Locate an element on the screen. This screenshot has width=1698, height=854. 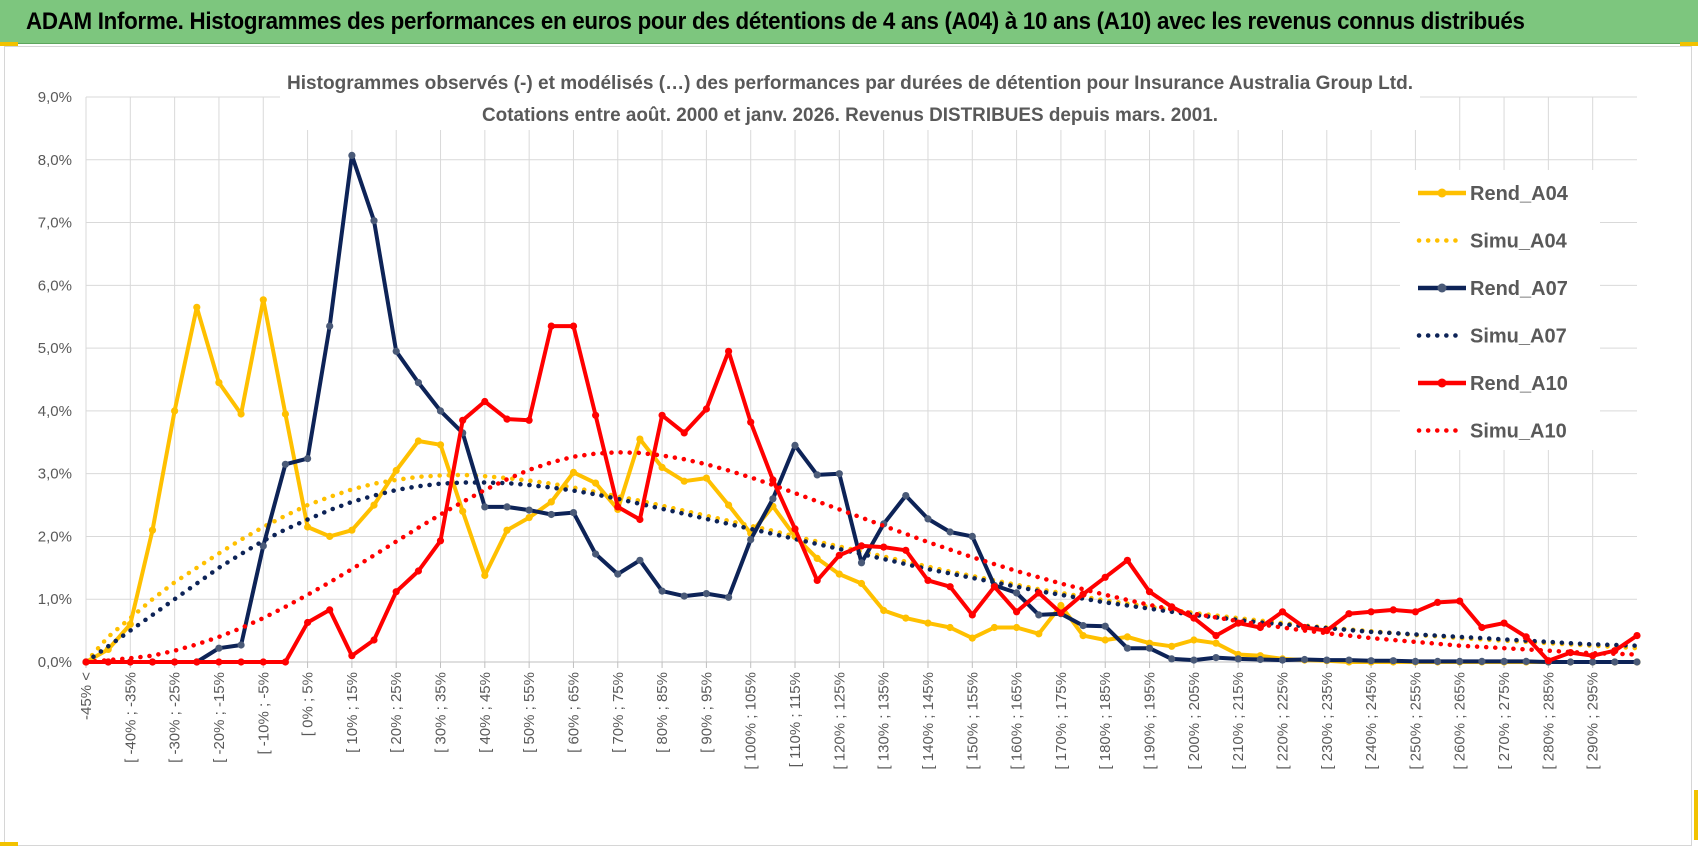
x-tick-label: [ 30% ; 35% is located at coordinates (441, 712).